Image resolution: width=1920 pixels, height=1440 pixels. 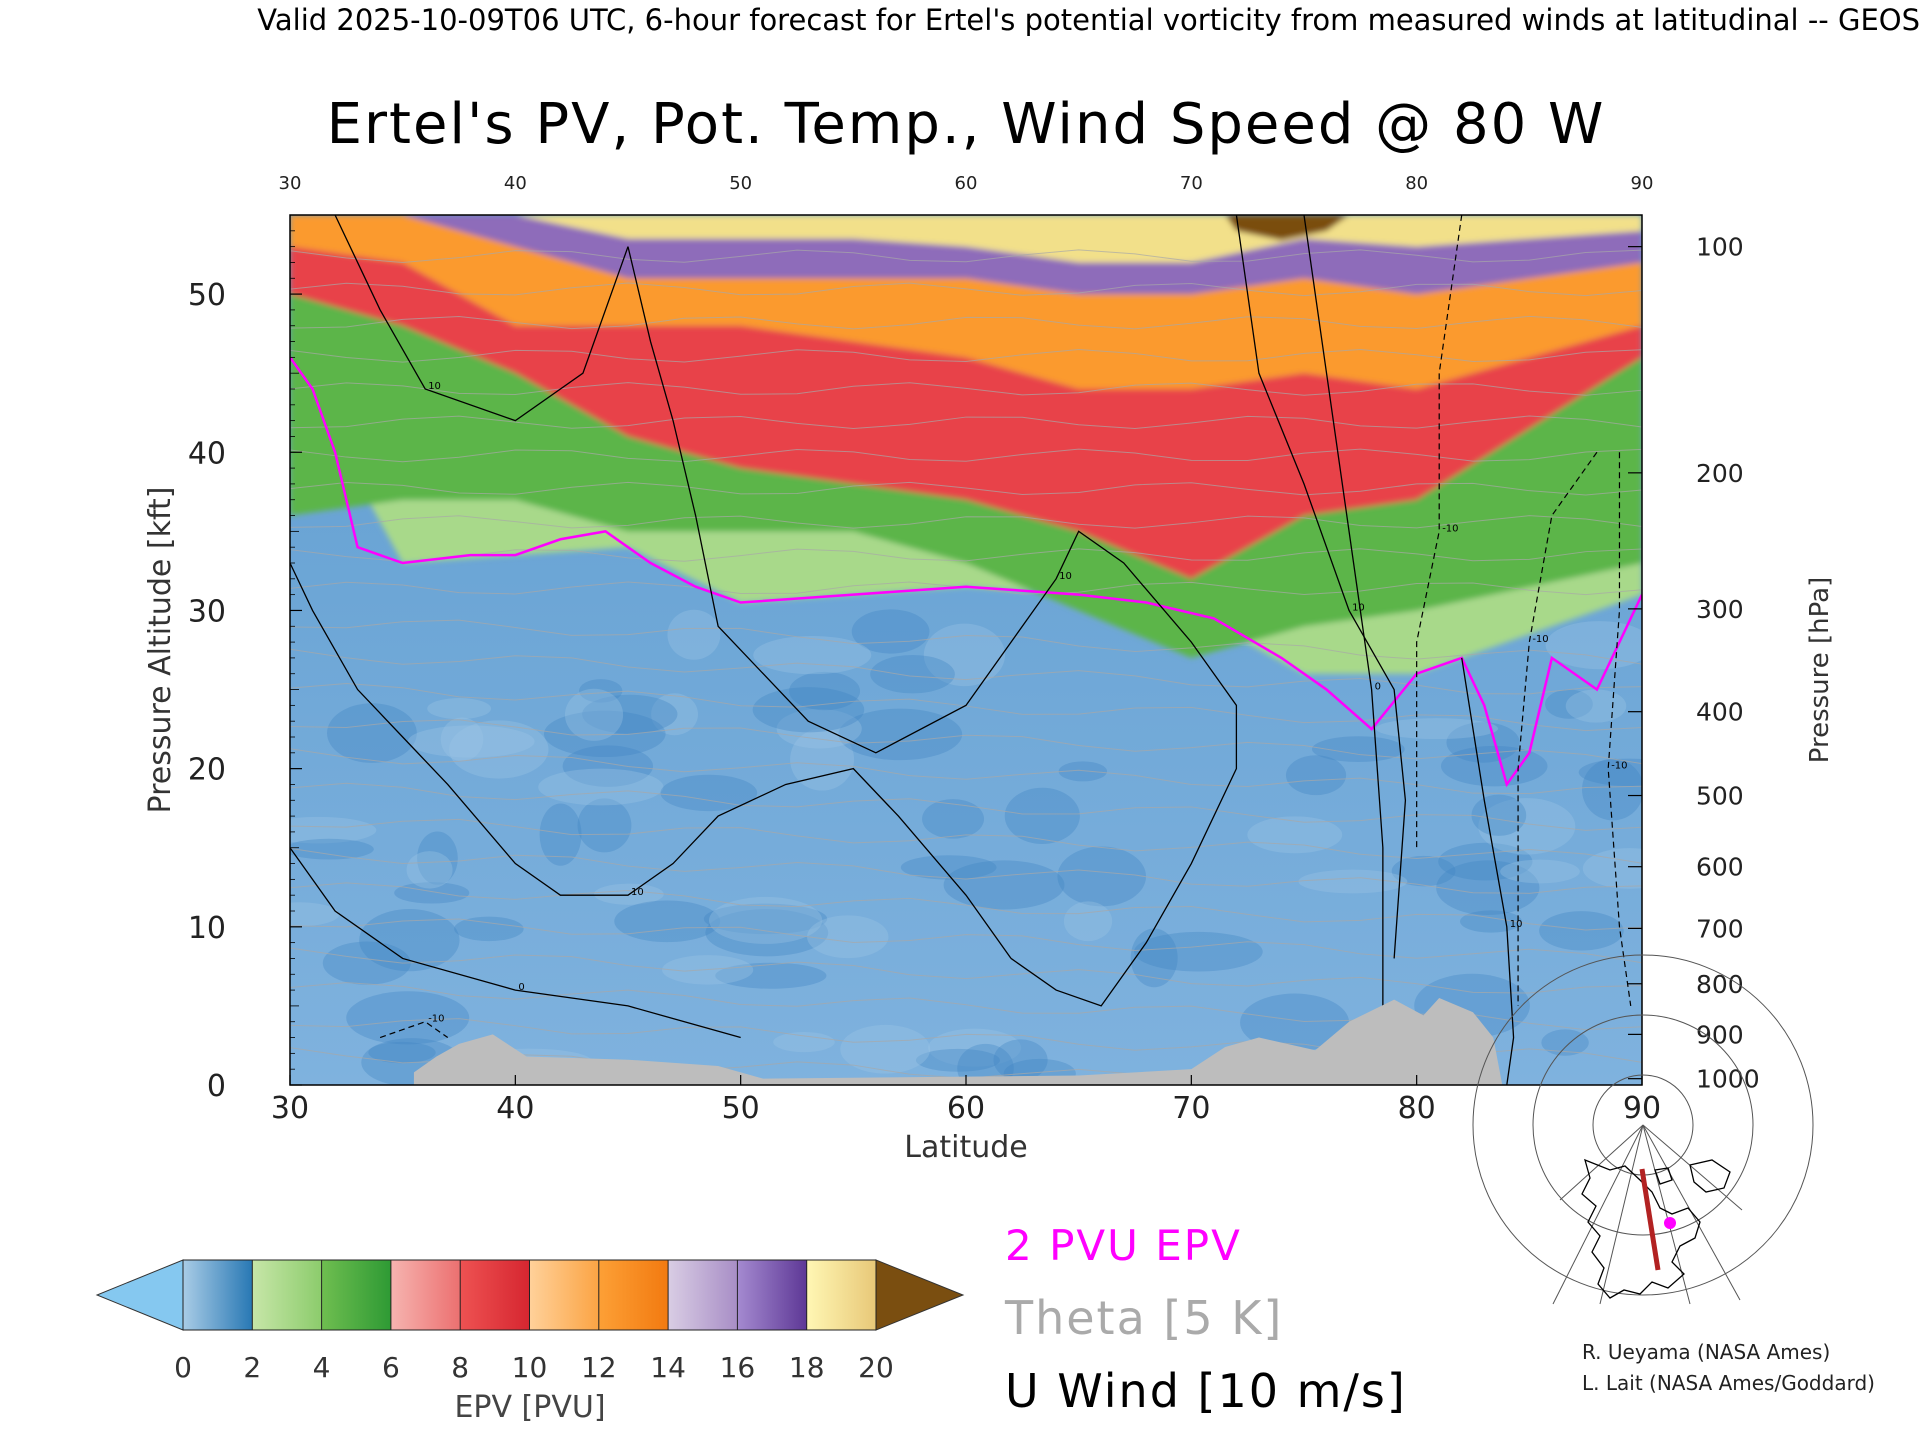 What do you see at coordinates (966, 183) in the screenshot?
I see `x-top-tick-label: 60` at bounding box center [966, 183].